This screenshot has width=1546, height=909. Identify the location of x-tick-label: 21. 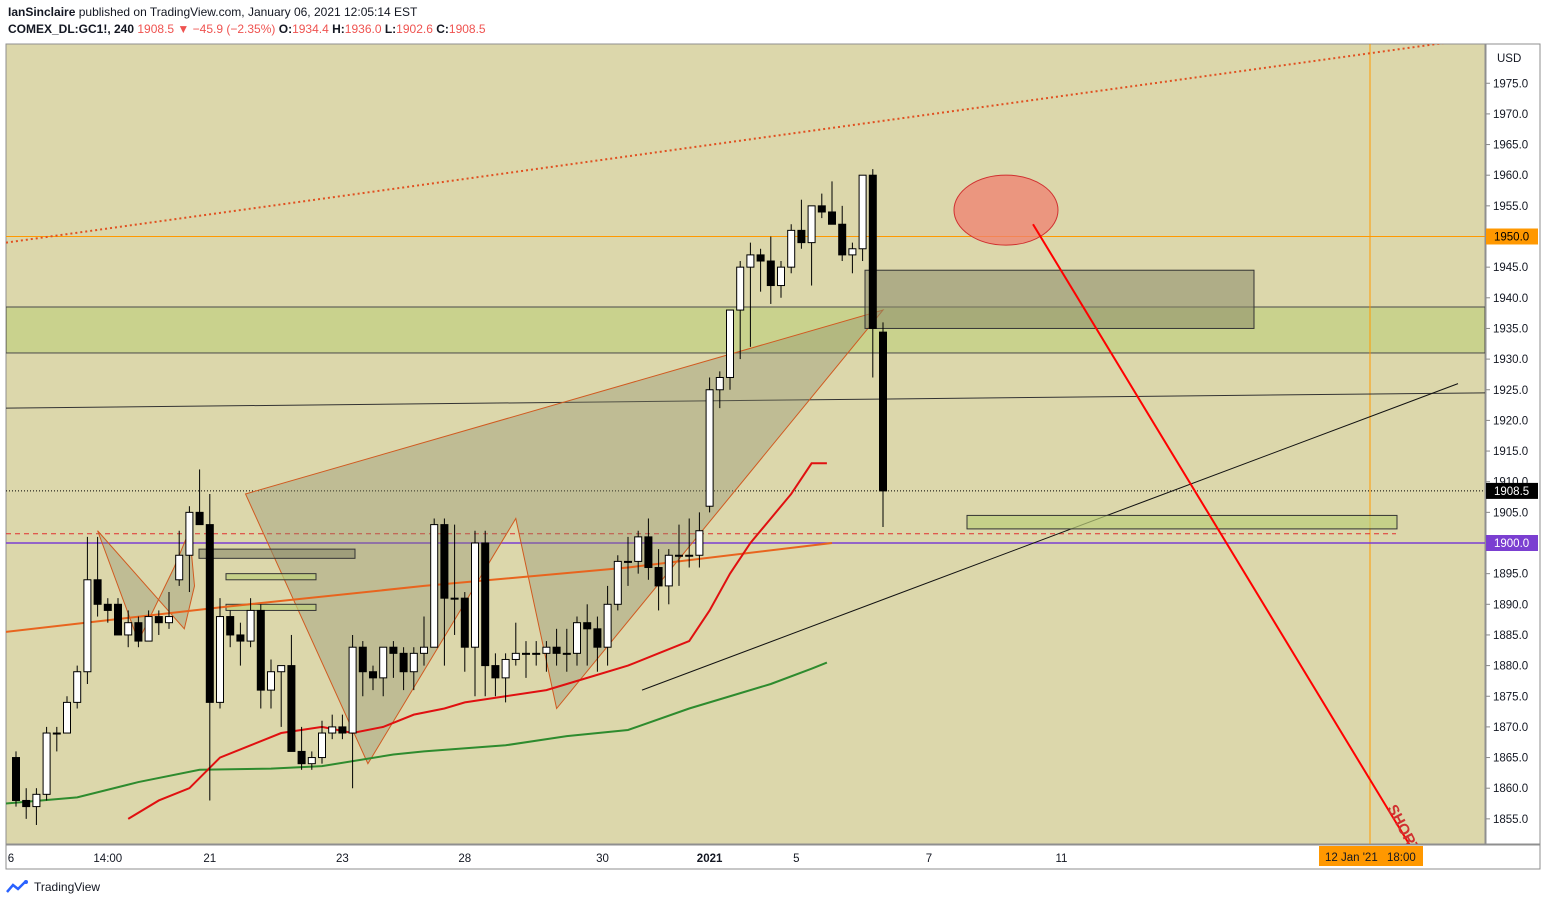
(209, 859).